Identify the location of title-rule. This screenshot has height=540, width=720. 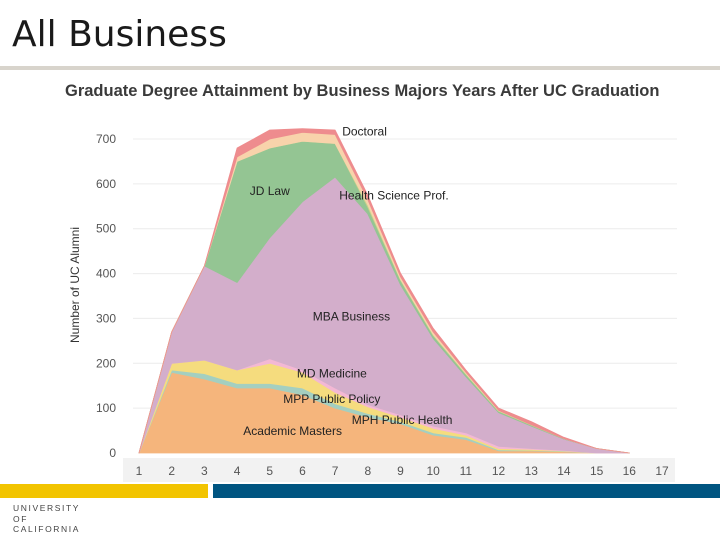
(360, 68).